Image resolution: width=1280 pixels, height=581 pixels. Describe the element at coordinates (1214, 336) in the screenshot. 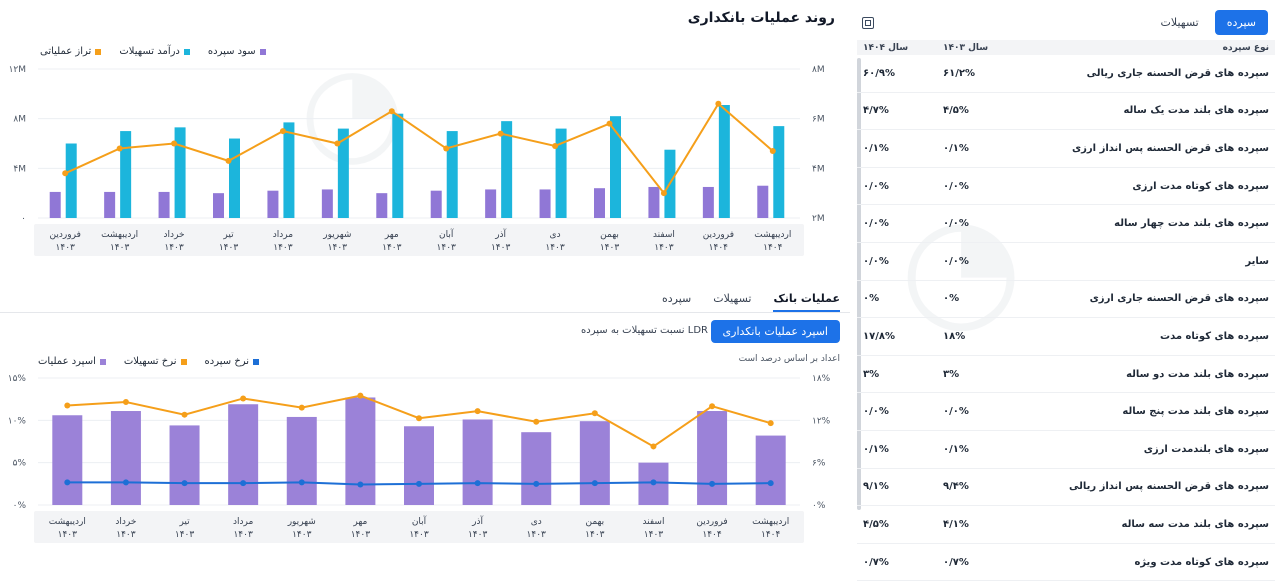

I see `row-label: سپرده های کوتاه مدت` at that location.